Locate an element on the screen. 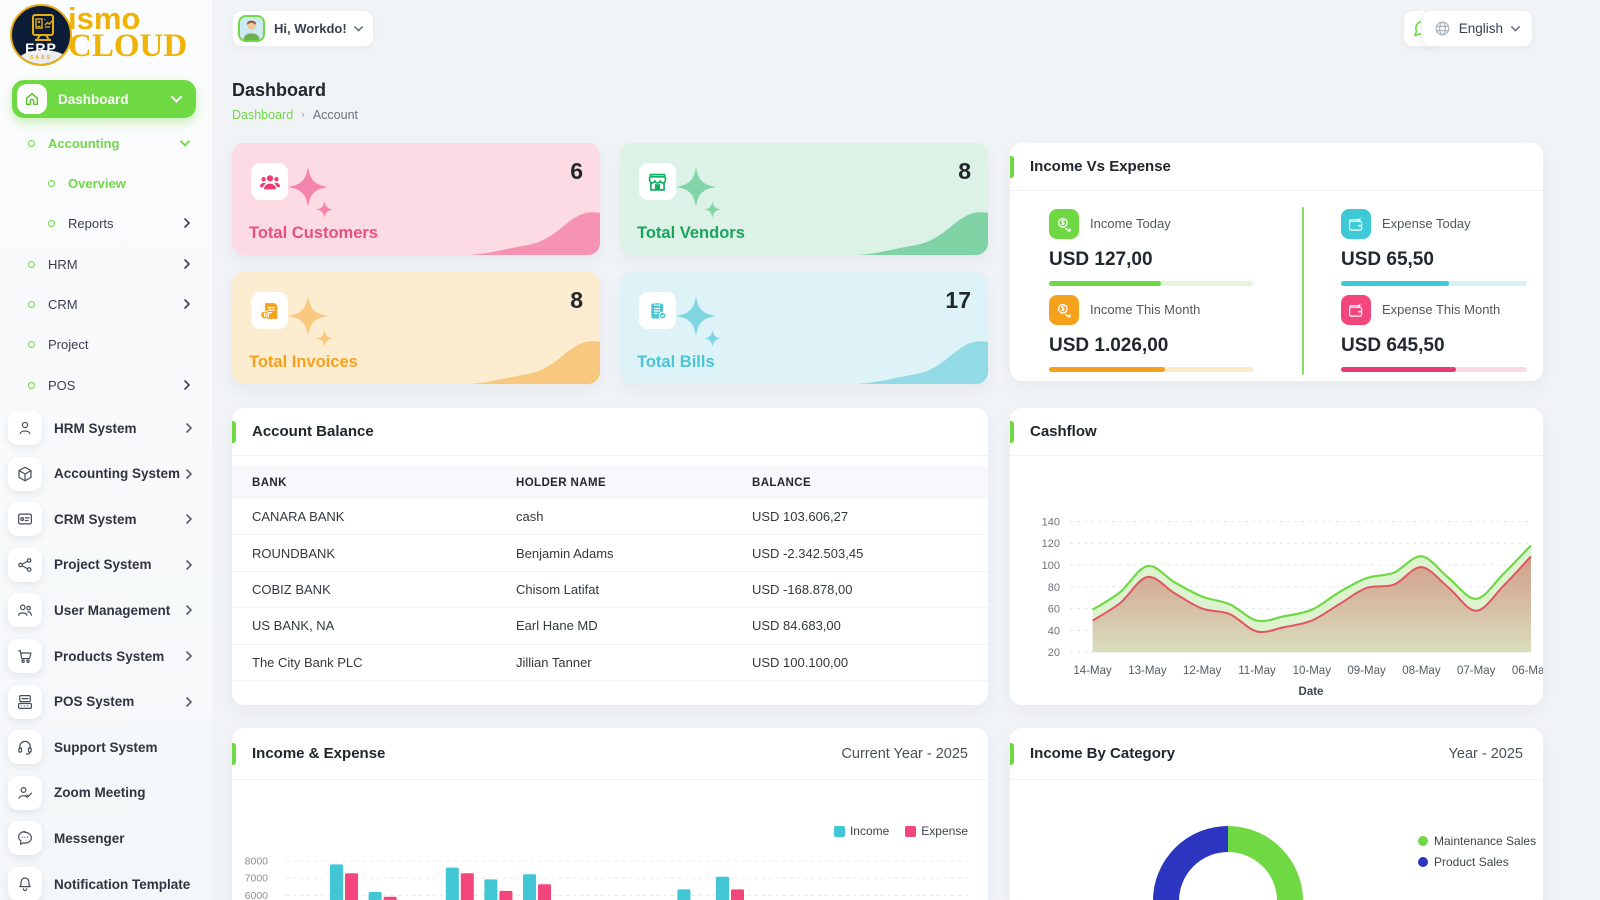  table-row: CANARA BANK cash USD 103.606,27 is located at coordinates (610, 517).